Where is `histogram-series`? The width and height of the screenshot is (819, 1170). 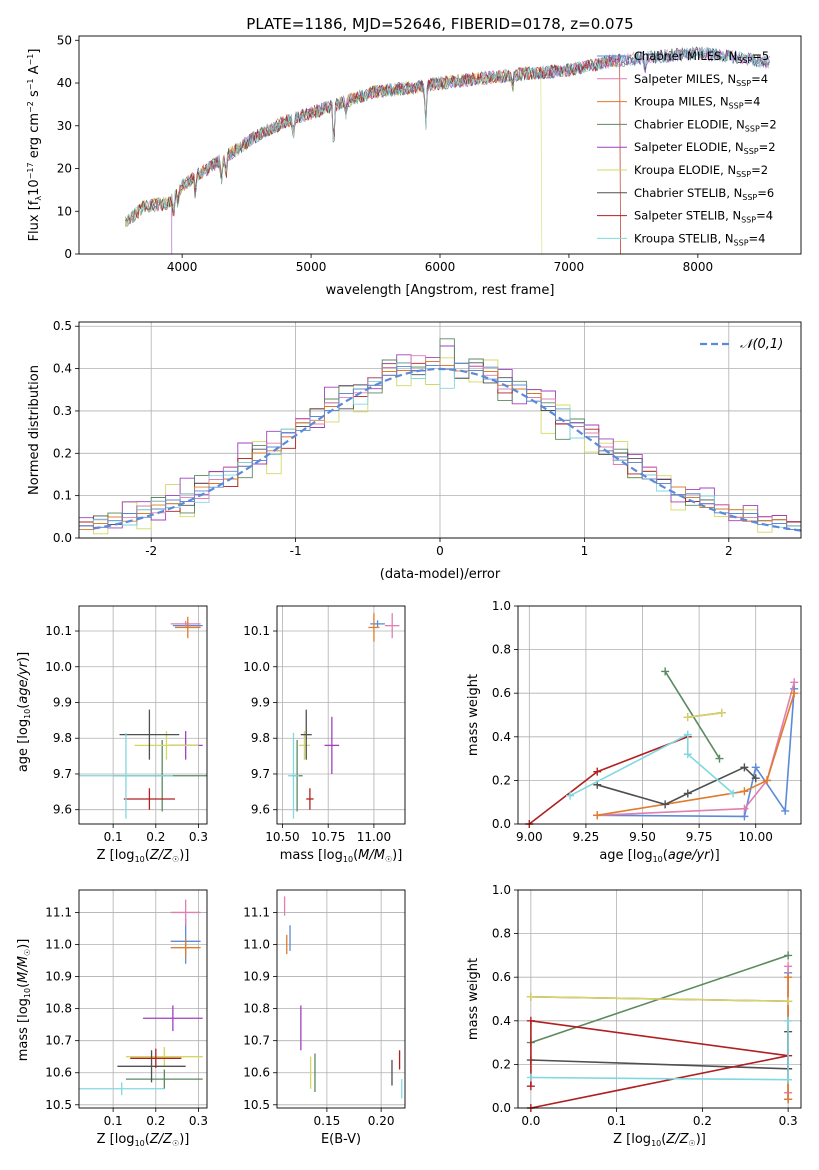 histogram-series is located at coordinates (440, 446).